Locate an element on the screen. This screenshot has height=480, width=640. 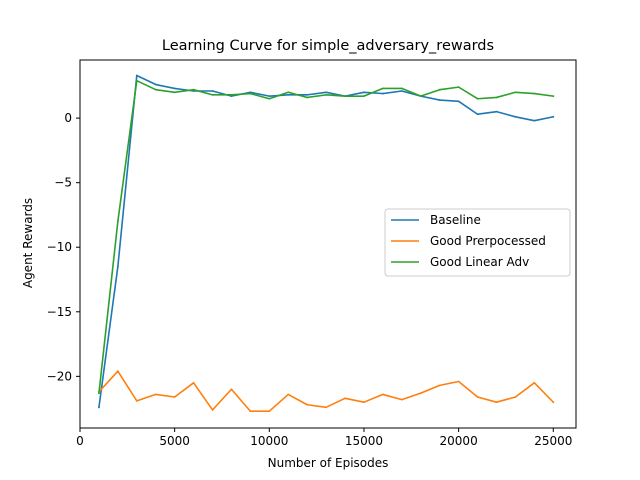
x-tick-label: 25000 is located at coordinates (553, 441).